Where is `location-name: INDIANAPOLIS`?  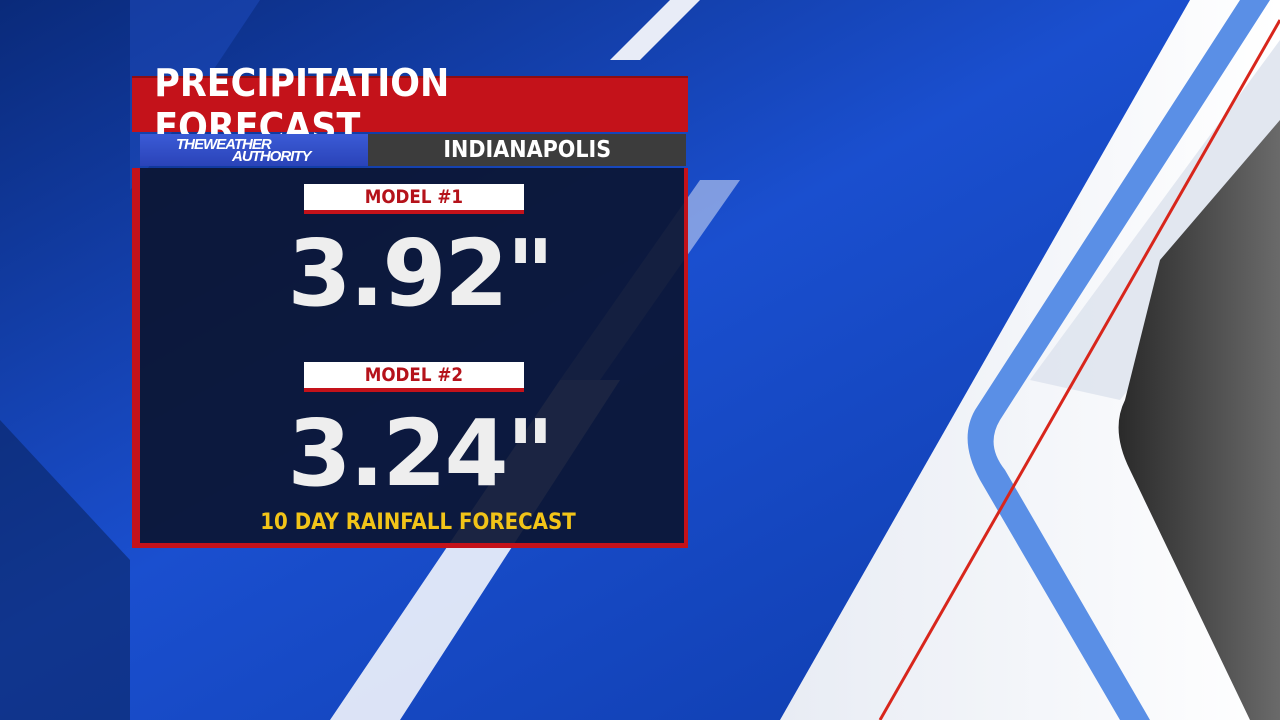
location-name: INDIANAPOLIS is located at coordinates (527, 150).